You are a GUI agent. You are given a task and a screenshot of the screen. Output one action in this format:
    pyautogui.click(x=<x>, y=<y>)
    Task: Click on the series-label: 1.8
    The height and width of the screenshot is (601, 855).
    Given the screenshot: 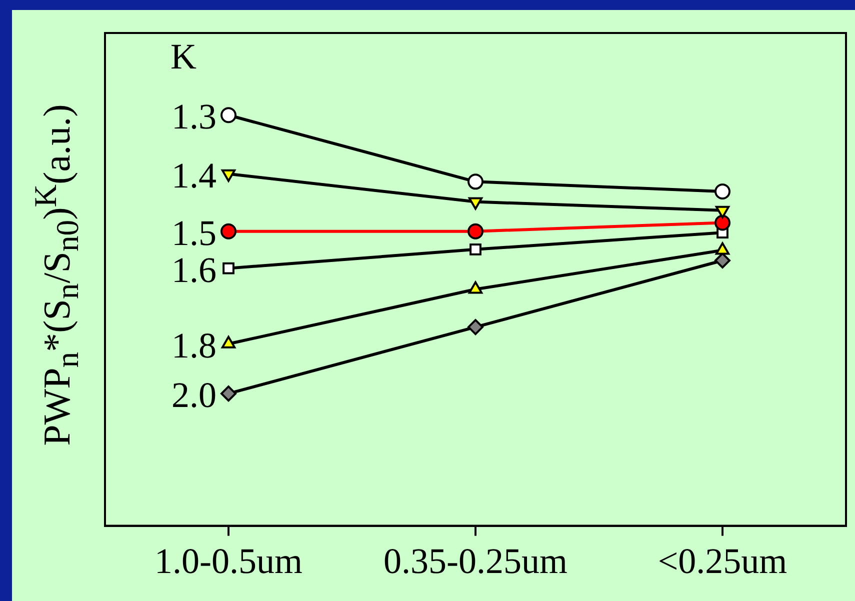 What is the action you would take?
    pyautogui.click(x=194, y=345)
    